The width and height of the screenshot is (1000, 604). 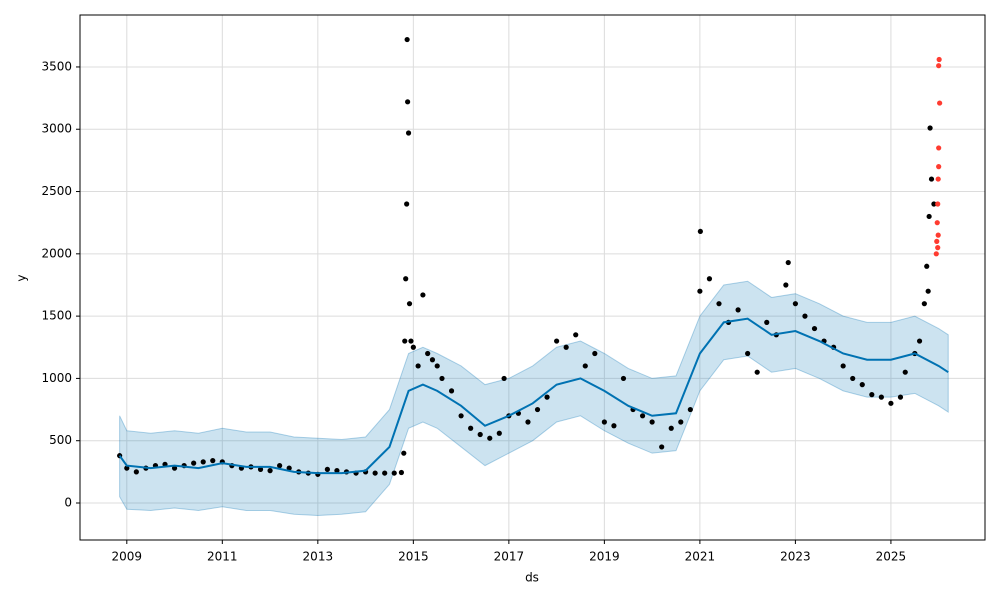 I want to click on x-tick-label: 2009, so click(x=127, y=557).